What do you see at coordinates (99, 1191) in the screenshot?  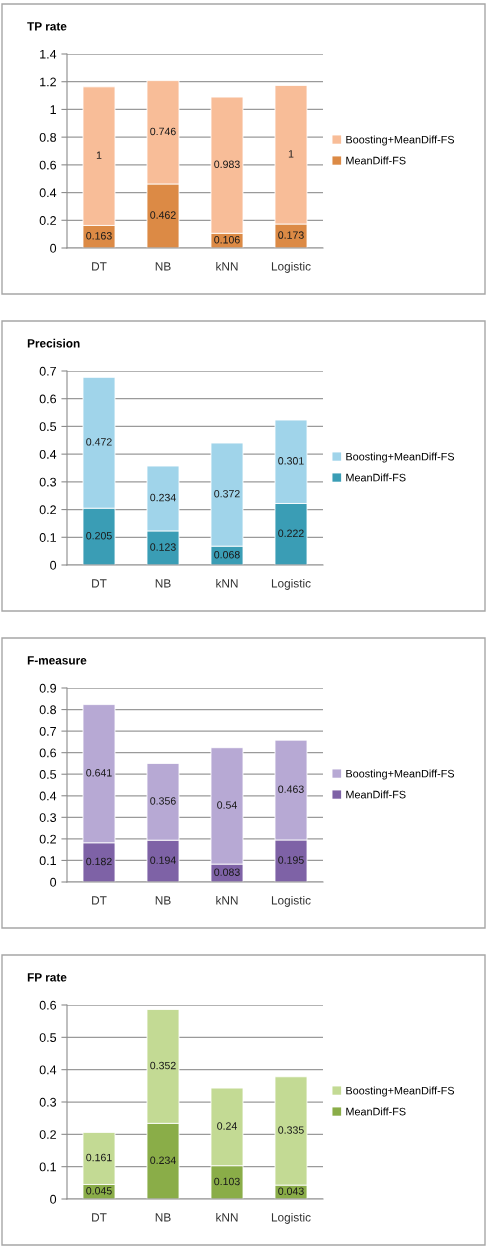 I see `data-label: 0.045` at bounding box center [99, 1191].